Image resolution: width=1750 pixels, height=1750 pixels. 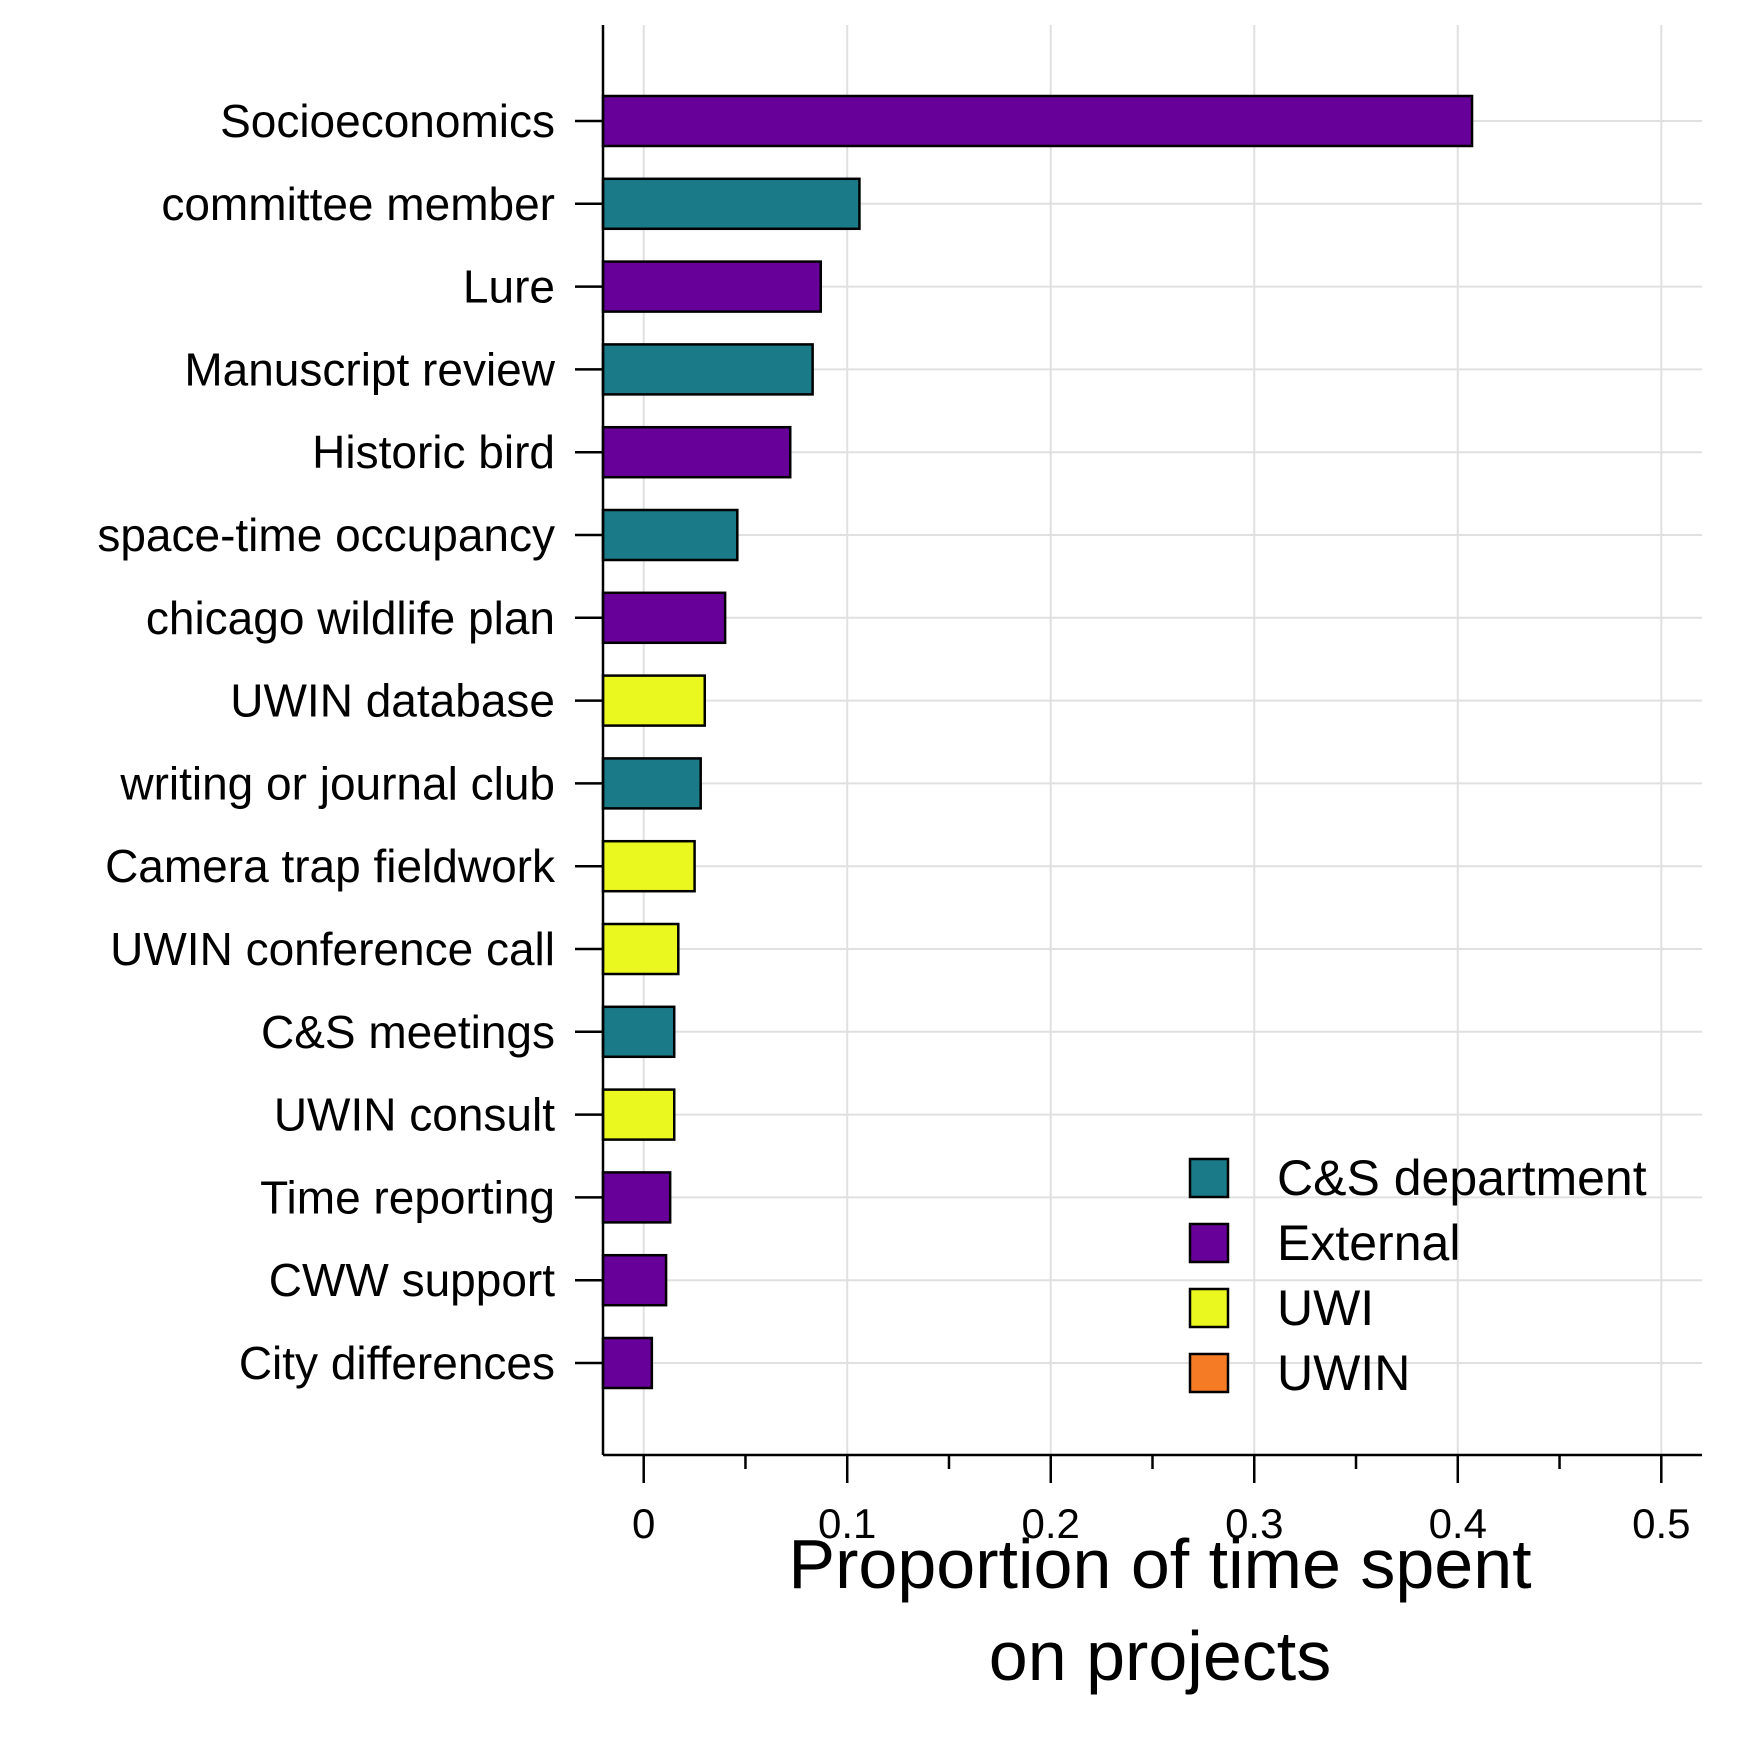 What do you see at coordinates (412, 1280) in the screenshot?
I see `category-label-14: CWW support` at bounding box center [412, 1280].